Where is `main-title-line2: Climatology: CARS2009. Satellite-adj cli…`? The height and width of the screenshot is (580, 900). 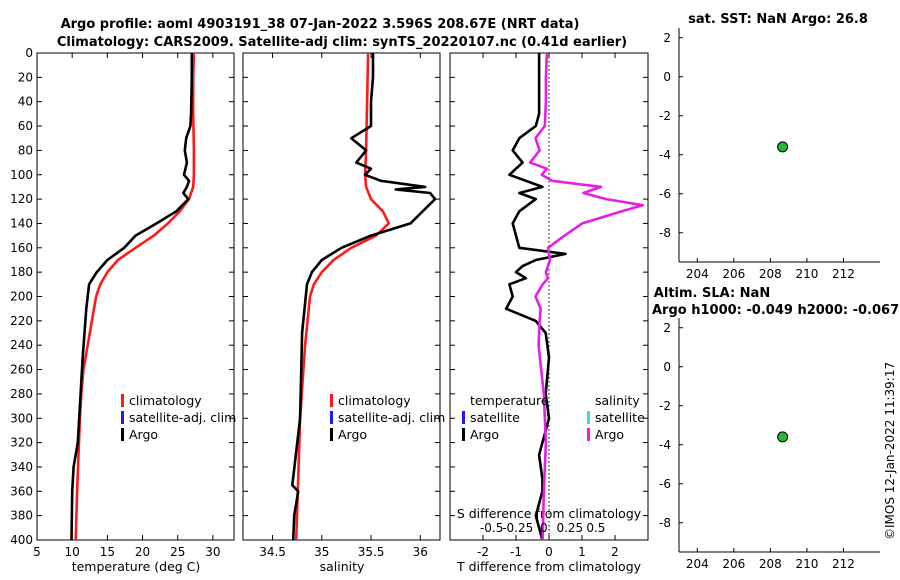 main-title-line2: Climatology: CARS2009. Satellite-adj cli… is located at coordinates (342, 42).